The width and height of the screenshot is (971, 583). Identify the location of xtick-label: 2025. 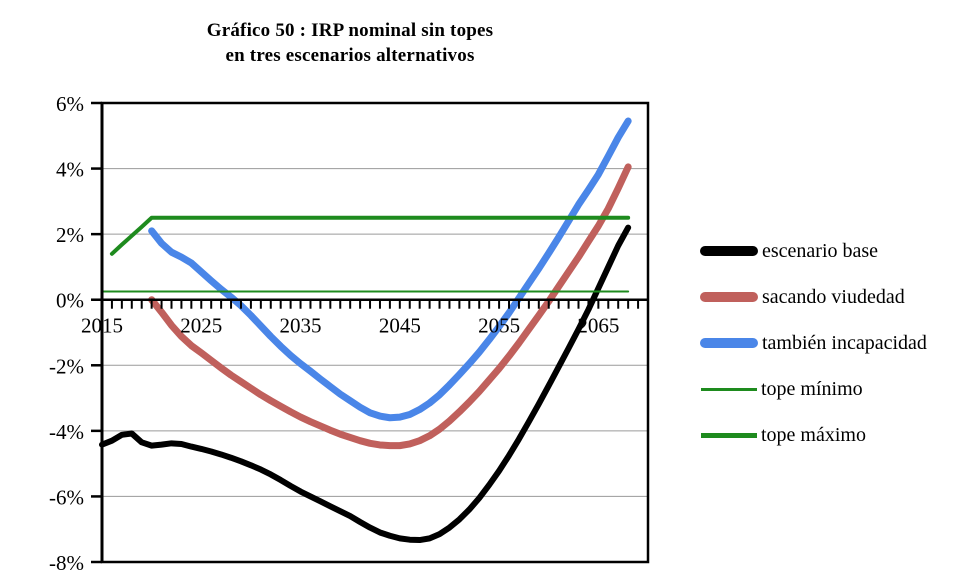
(201, 326).